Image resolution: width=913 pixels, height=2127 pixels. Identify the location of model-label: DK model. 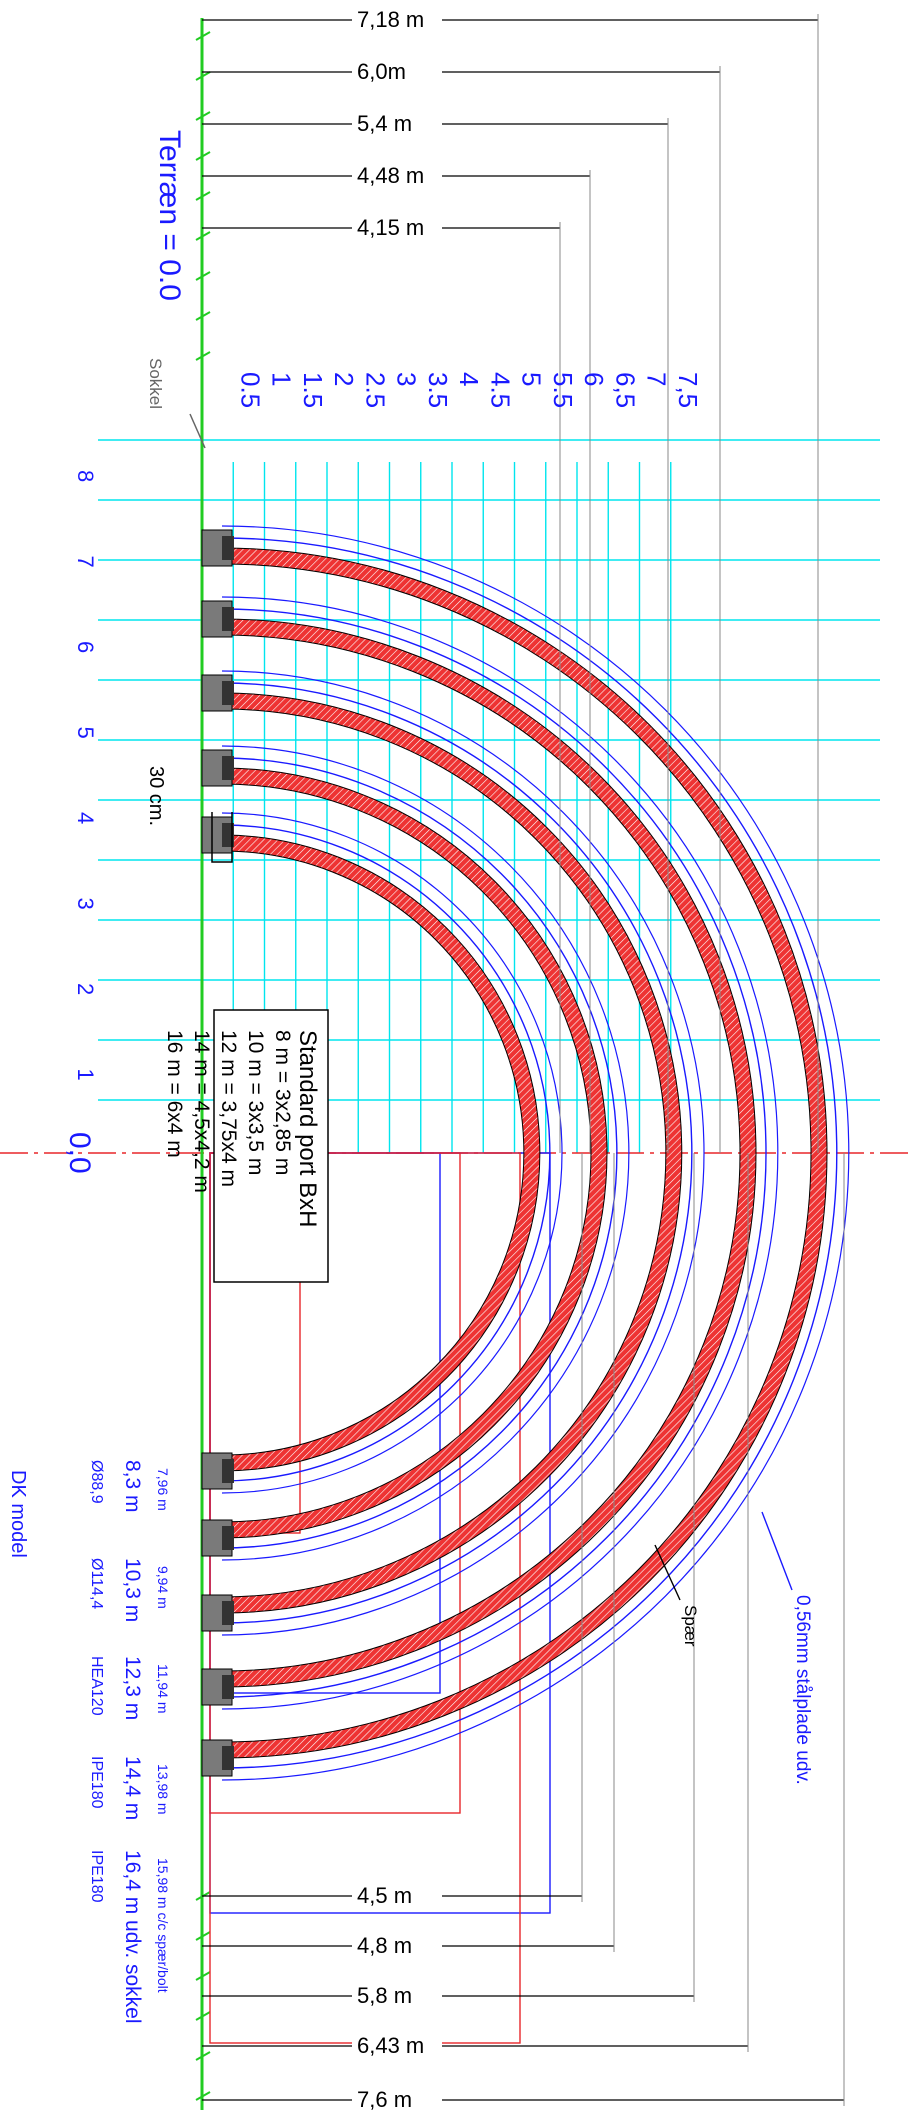
(18, 1514).